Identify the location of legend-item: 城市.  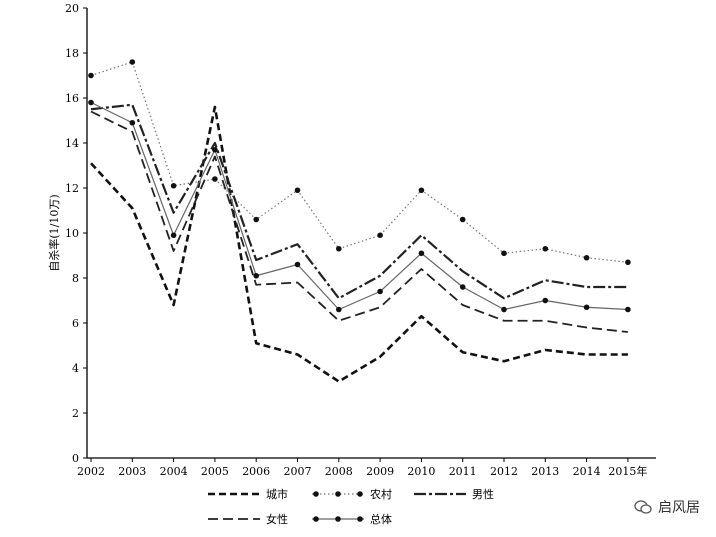
(248, 494).